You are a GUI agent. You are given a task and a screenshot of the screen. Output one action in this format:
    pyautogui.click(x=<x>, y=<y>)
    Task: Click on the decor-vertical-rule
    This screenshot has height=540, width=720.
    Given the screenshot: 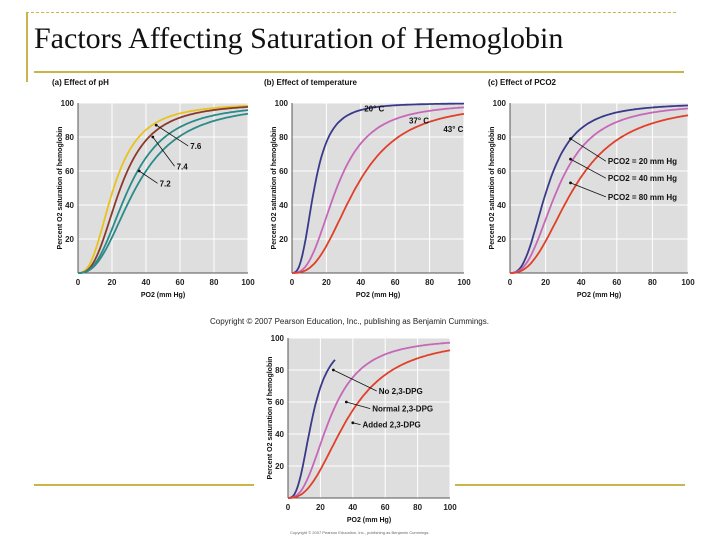 What is the action you would take?
    pyautogui.click(x=27, y=47)
    